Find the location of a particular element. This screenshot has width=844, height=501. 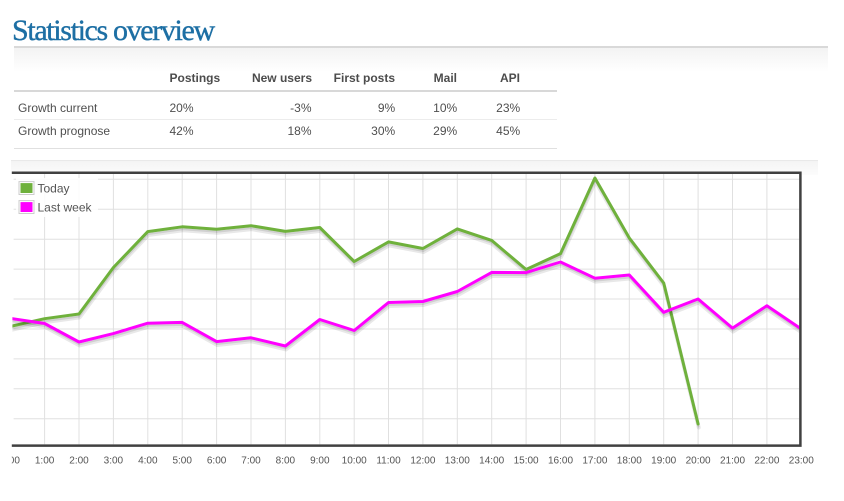

svg-text: 15:00 is located at coordinates (526, 461).